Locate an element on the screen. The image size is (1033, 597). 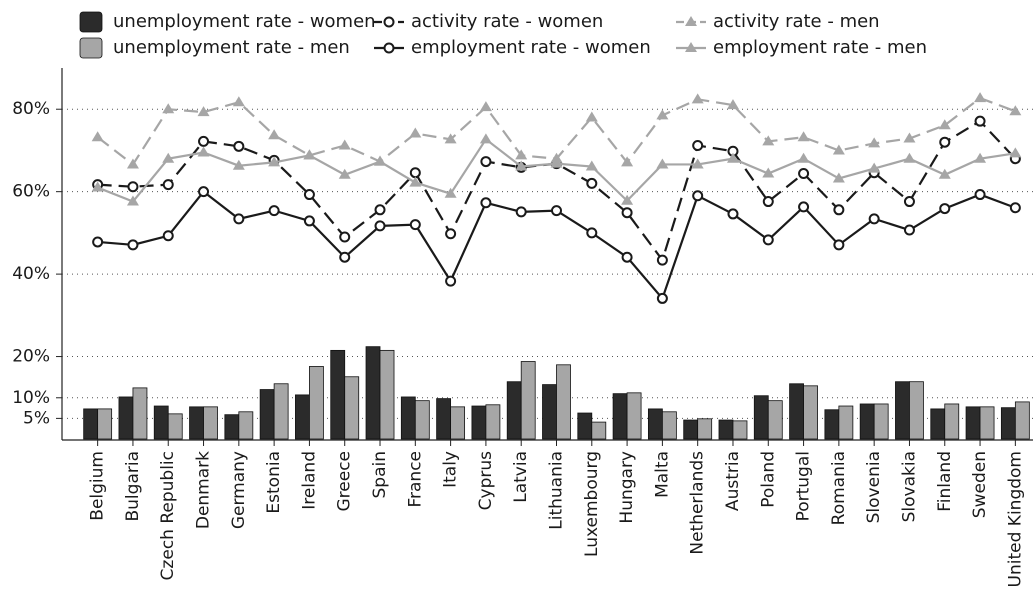
y-tick-label: 60% is located at coordinates (31, 192).